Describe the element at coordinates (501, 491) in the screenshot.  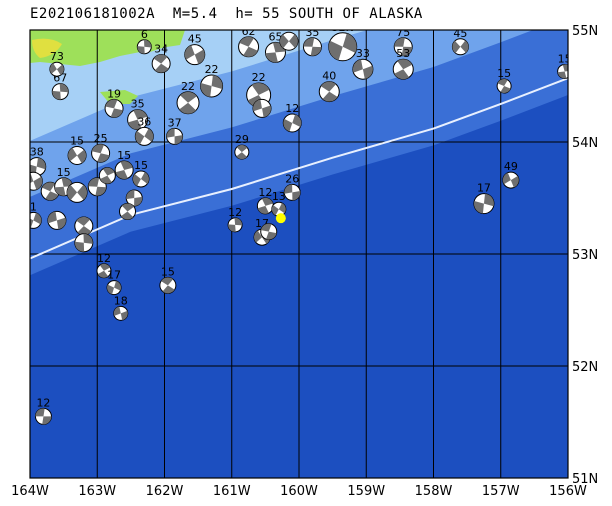
I see `longitude-tick-label: 157W` at that location.